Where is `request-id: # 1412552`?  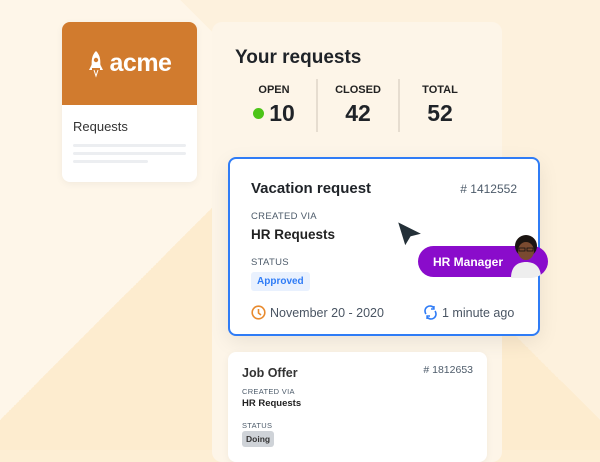
request-id: # 1412552 is located at coordinates (488, 189).